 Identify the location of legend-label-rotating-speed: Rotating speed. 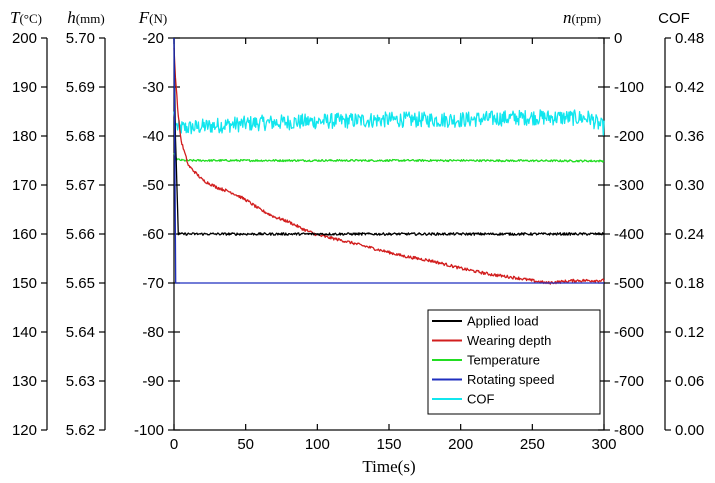
(510, 379).